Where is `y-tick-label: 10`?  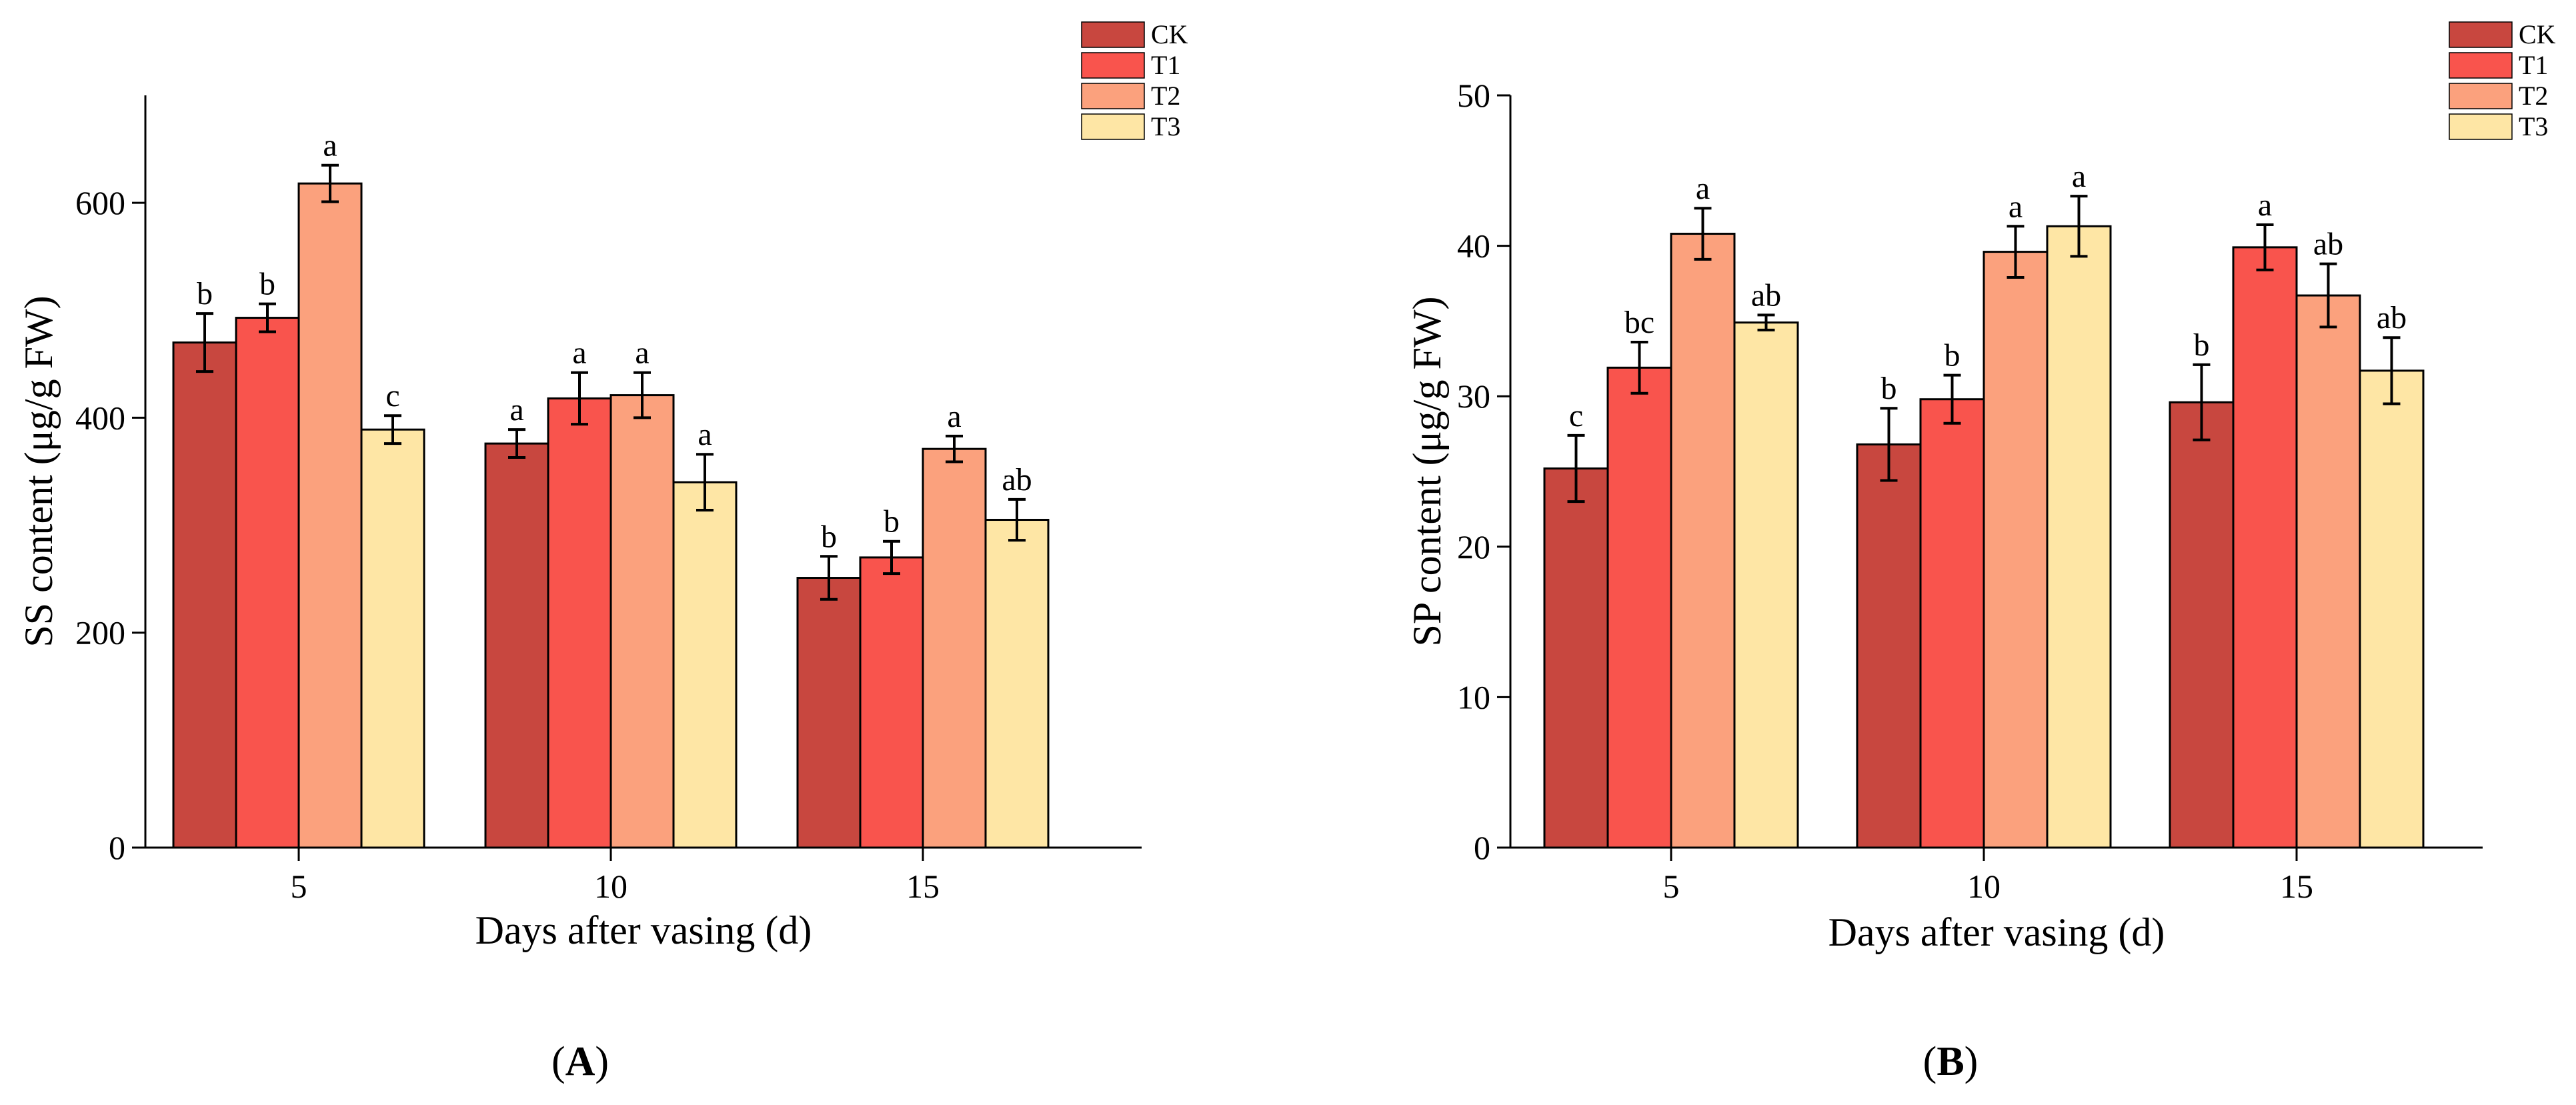
y-tick-label: 10 is located at coordinates (1473, 697).